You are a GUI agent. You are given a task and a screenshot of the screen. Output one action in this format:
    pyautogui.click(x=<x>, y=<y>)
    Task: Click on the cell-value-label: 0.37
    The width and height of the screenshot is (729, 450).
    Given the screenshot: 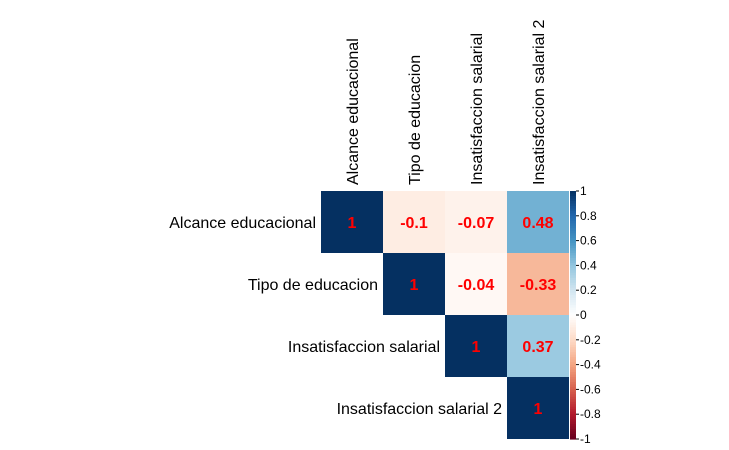 What is the action you would take?
    pyautogui.click(x=537, y=347)
    